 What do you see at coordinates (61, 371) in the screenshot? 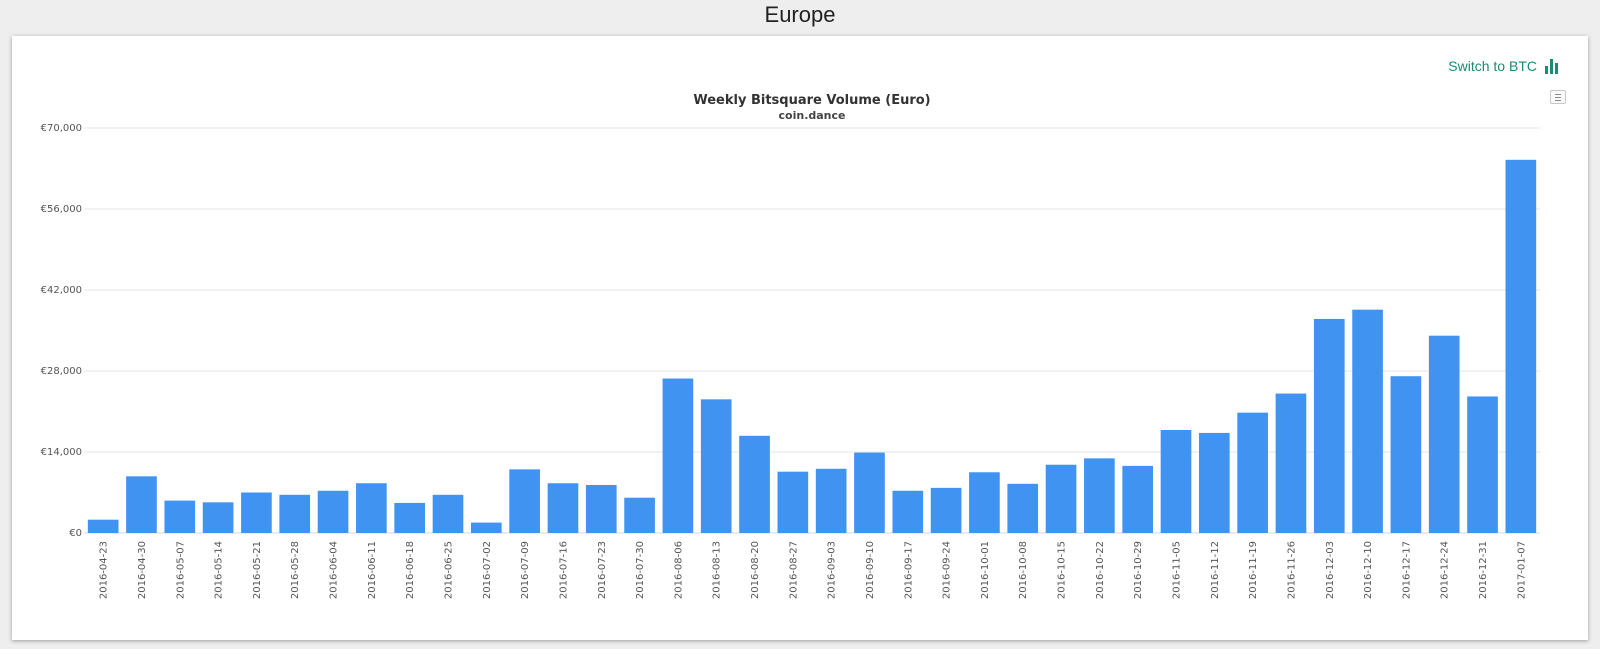
I see `y-tick-label: €28,000` at bounding box center [61, 371].